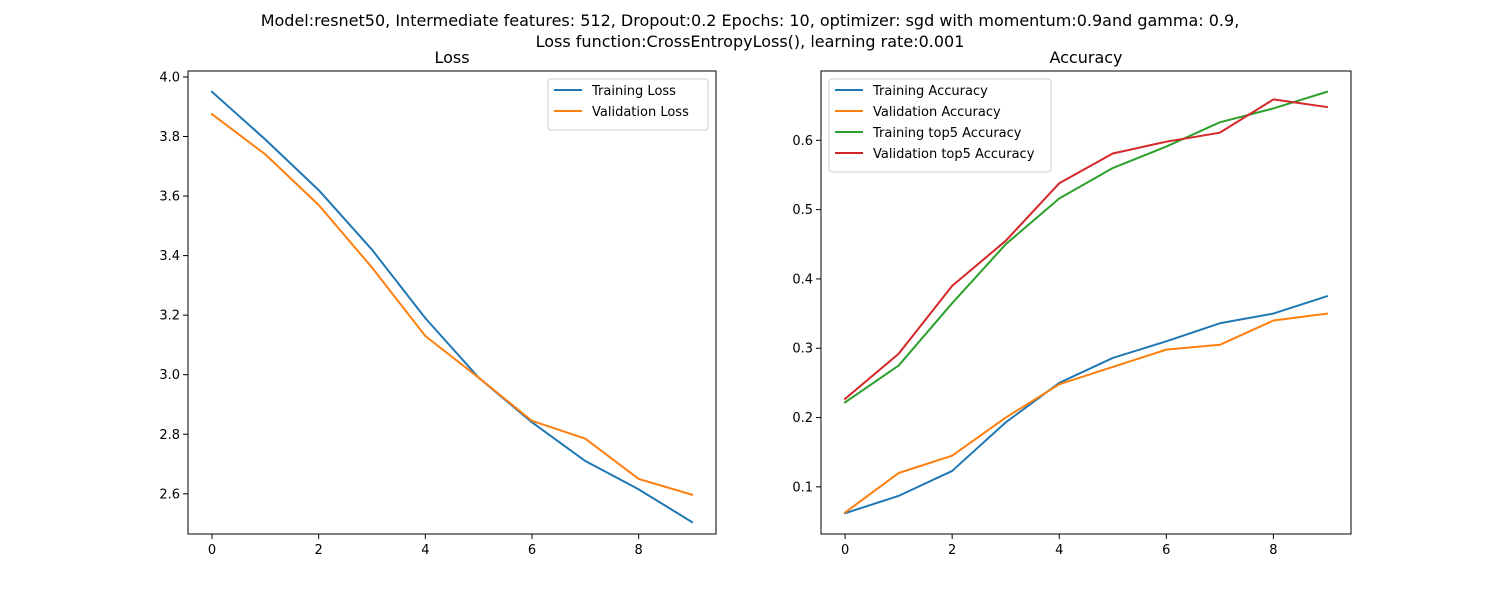  Describe the element at coordinates (937, 112) in the screenshot. I see `legend-label: Validation Accuracy` at that location.